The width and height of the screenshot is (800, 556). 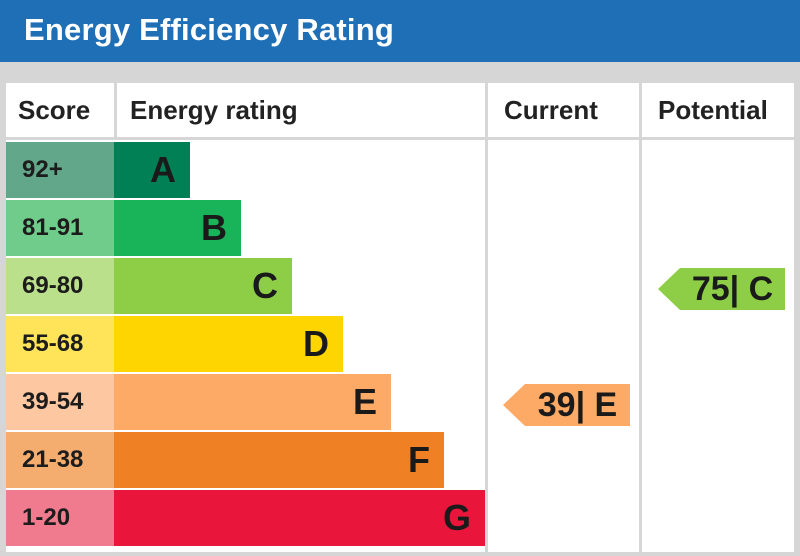 I want to click on current-column-header: Current, so click(x=551, y=110).